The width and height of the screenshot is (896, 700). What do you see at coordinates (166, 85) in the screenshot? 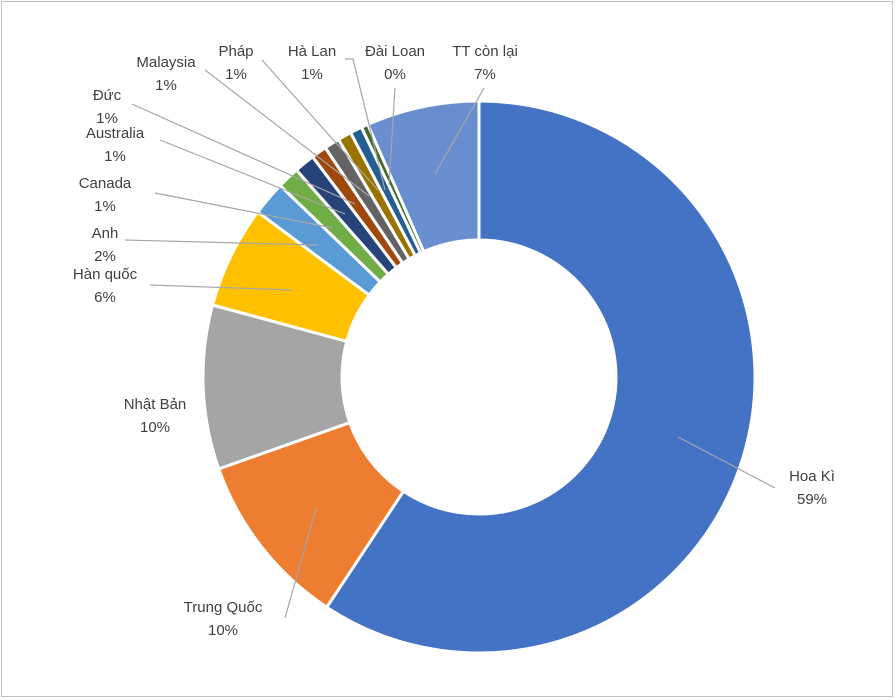
I see `data-label-pct-malaysia: 1%` at bounding box center [166, 85].